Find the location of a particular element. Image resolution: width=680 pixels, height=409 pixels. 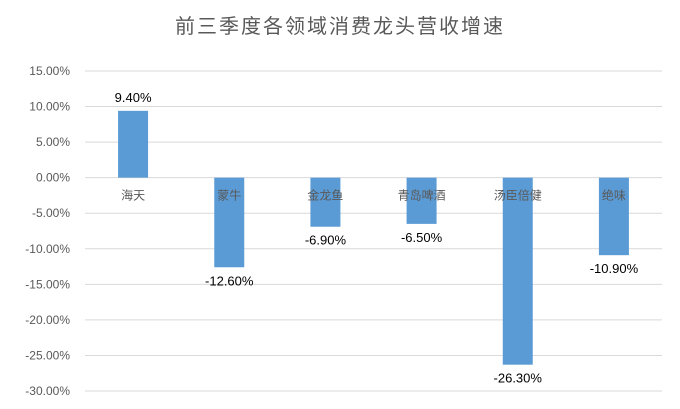

y-tick-label: -25.00% is located at coordinates (47, 355).